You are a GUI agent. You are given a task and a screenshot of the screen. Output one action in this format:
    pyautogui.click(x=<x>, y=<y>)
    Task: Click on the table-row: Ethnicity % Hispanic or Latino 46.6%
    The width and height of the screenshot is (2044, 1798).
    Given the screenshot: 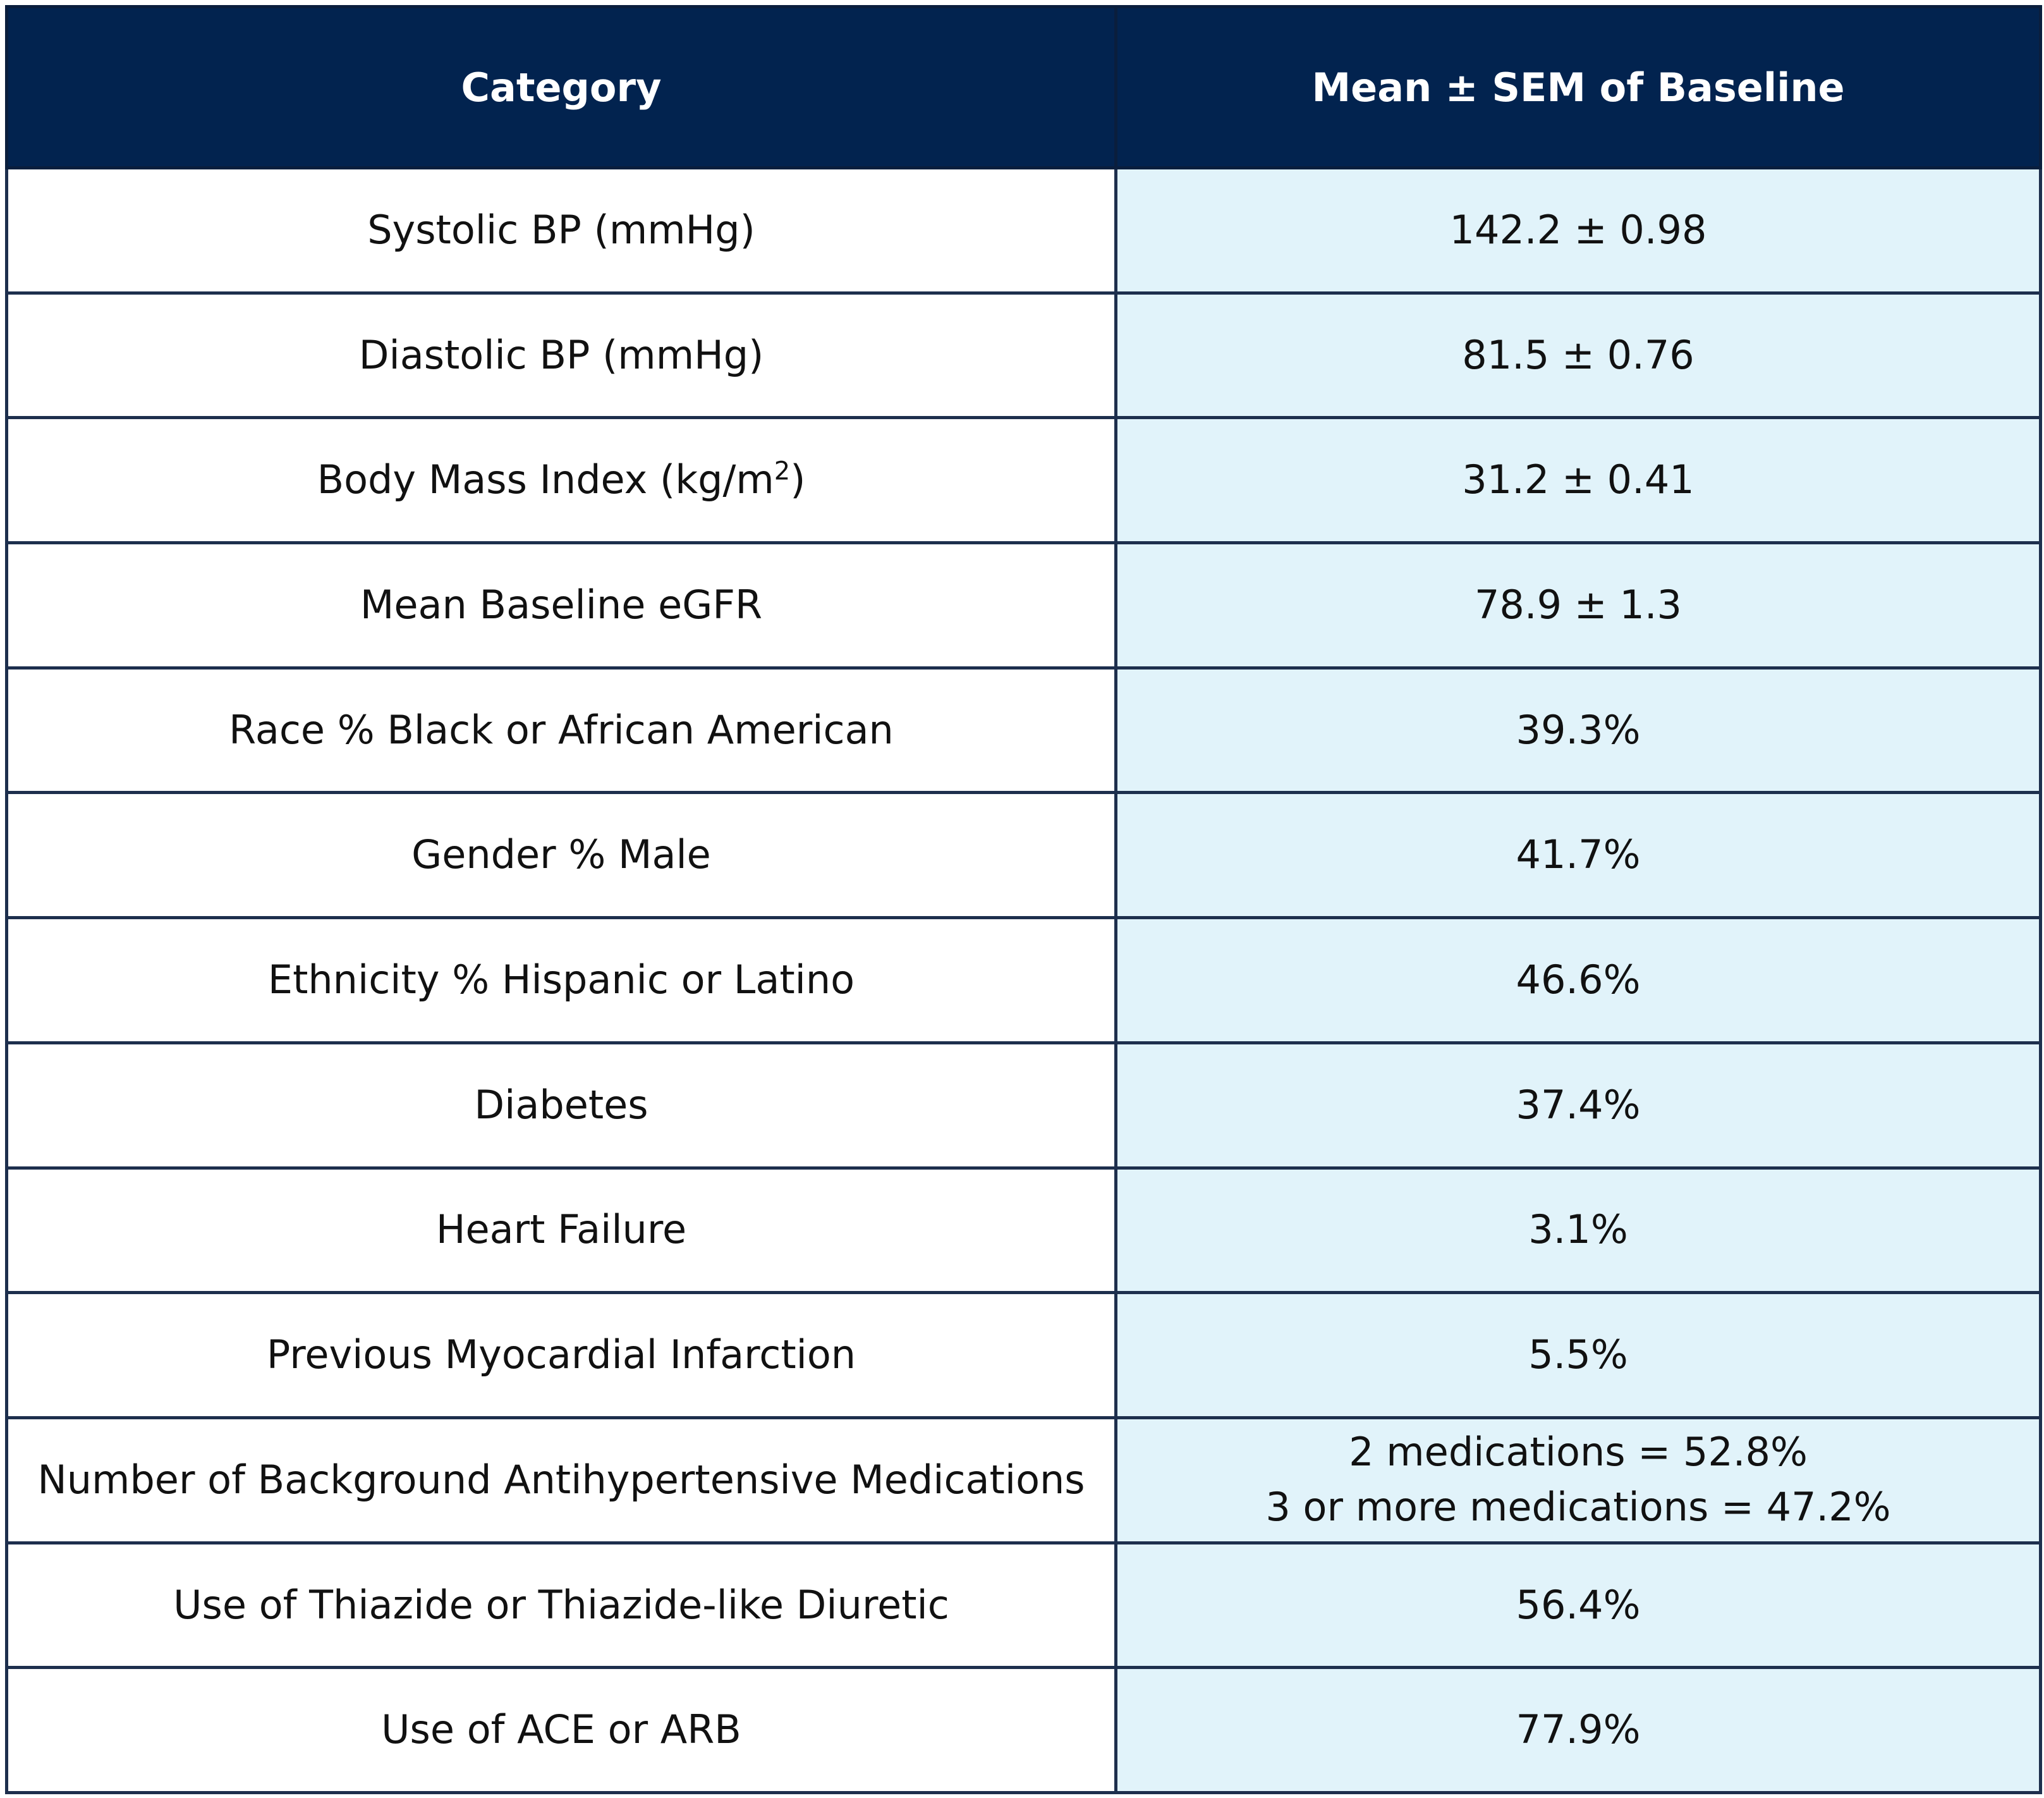 What is the action you would take?
    pyautogui.click(x=1024, y=980)
    